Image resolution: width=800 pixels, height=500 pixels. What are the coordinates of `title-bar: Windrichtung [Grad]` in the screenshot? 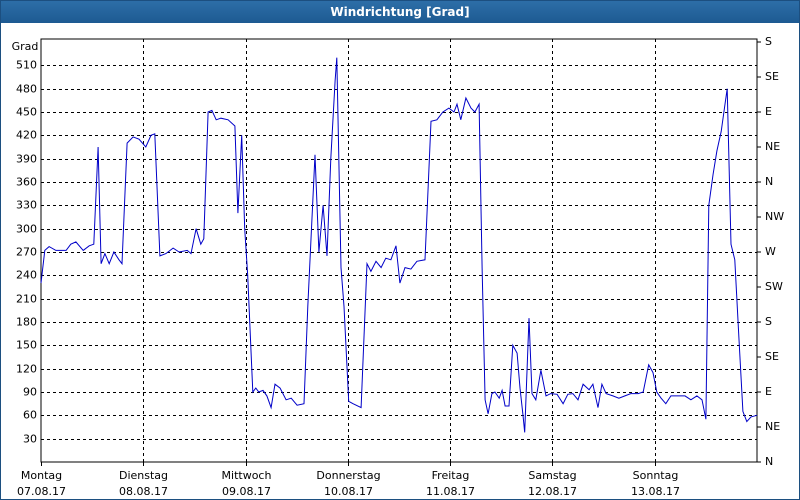 It's located at (400, 12).